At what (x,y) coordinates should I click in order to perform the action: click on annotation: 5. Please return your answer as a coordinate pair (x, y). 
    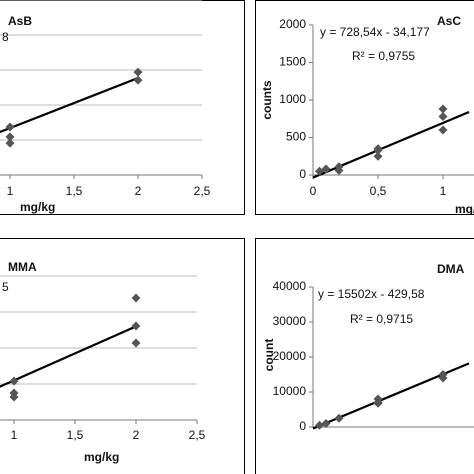
    Looking at the image, I should click on (5, 287).